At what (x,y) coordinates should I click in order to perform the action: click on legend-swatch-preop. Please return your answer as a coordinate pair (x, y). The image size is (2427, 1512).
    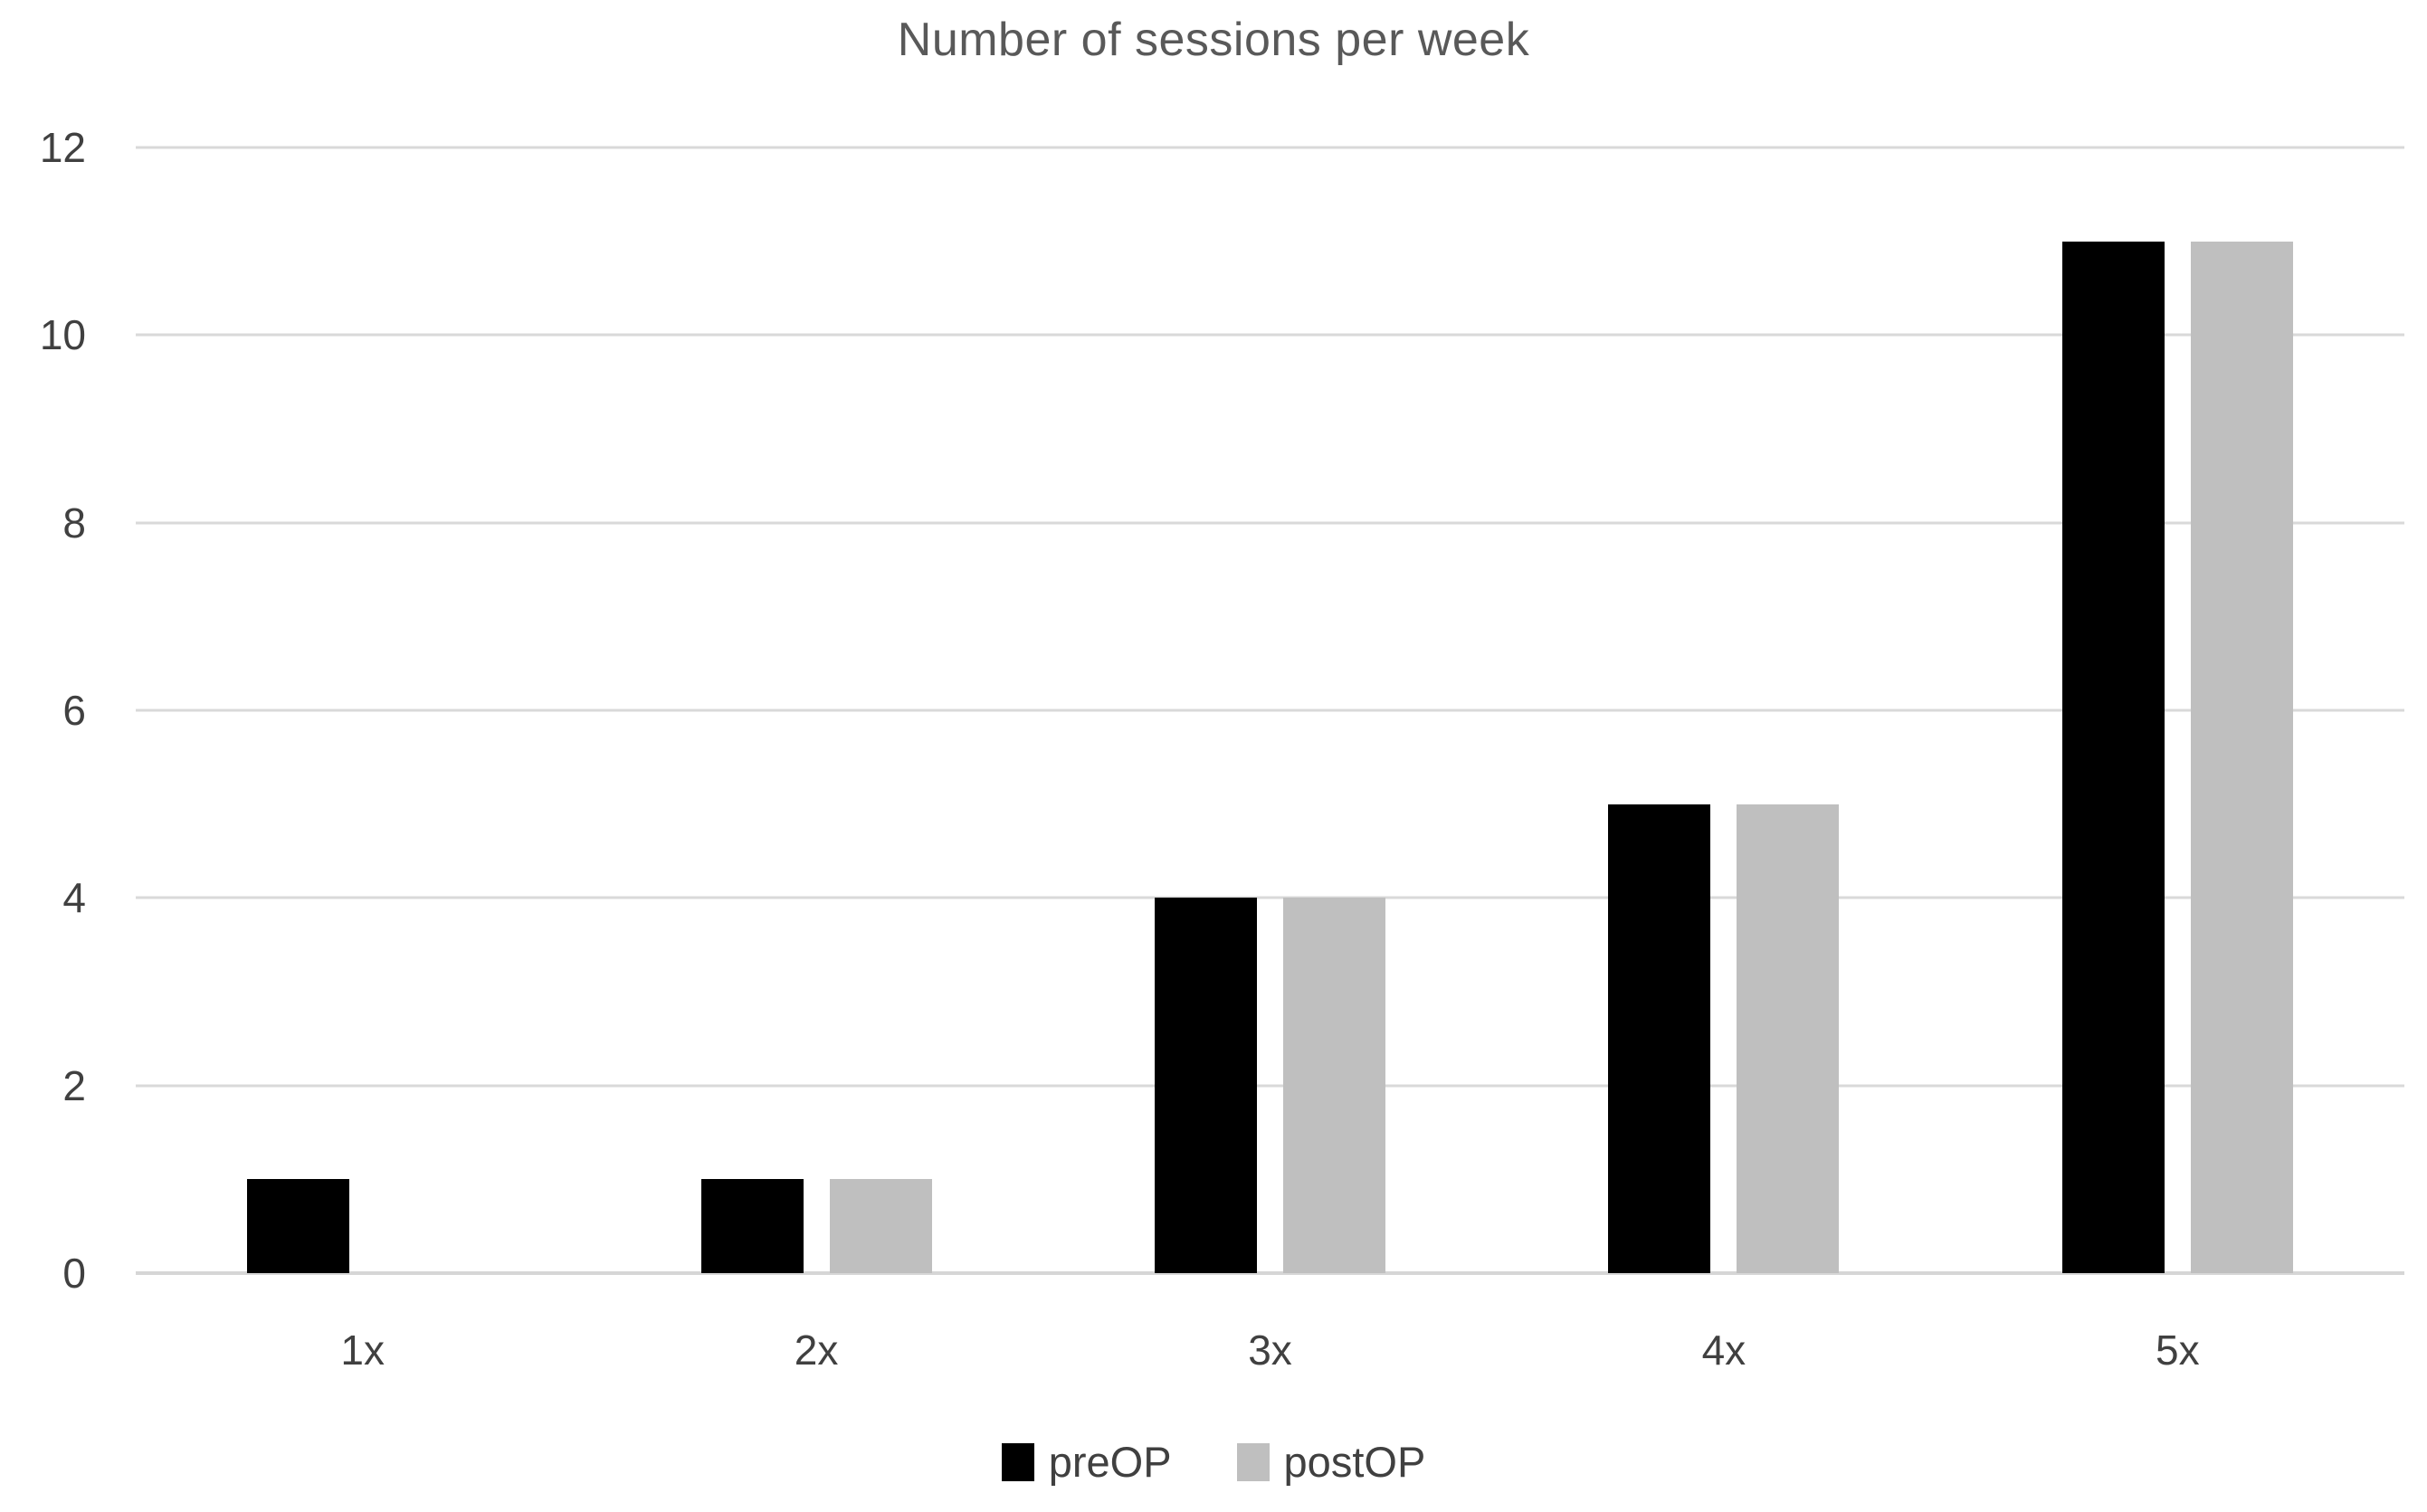
    Looking at the image, I should click on (1018, 1462).